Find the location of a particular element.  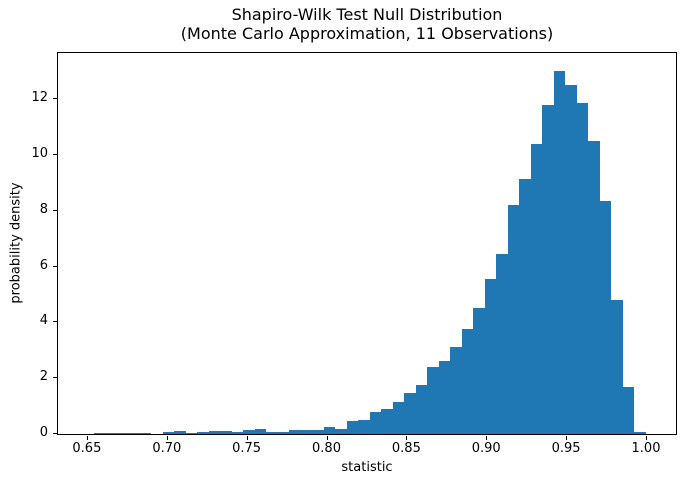

y-tick-label: 6 is located at coordinates (43, 265).